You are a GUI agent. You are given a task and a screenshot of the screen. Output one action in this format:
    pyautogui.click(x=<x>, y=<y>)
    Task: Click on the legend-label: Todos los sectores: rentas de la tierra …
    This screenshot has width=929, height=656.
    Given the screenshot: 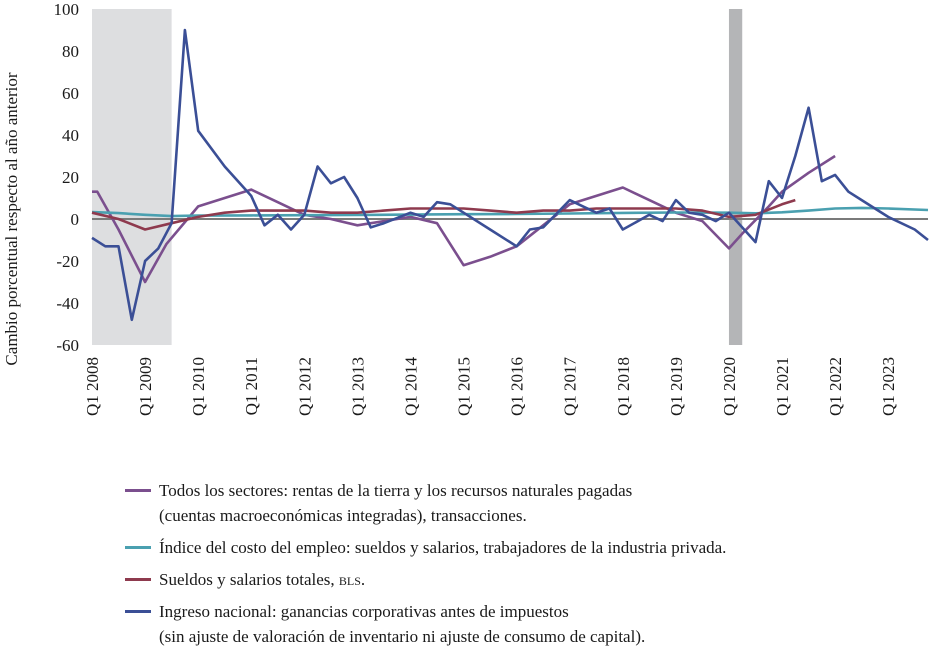 What is the action you would take?
    pyautogui.click(x=396, y=503)
    